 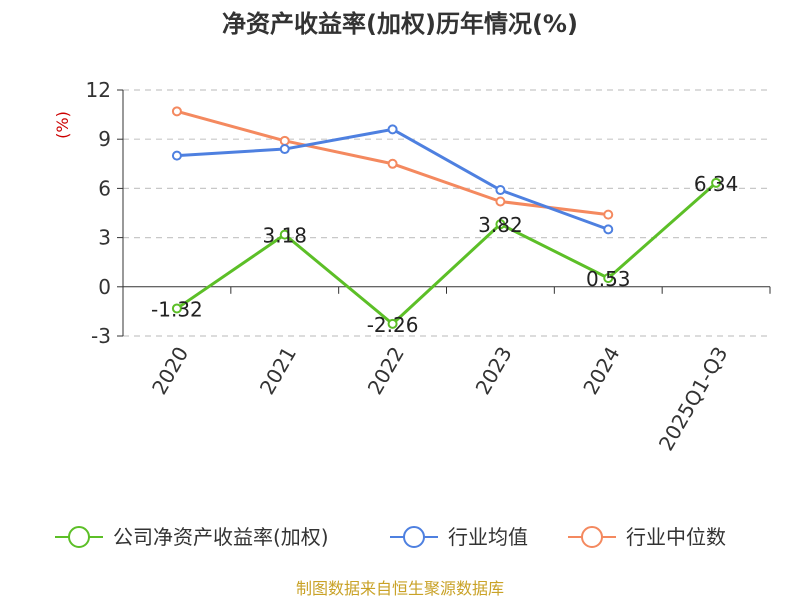 I want to click on x-tick-label: 2022, so click(x=386, y=371).